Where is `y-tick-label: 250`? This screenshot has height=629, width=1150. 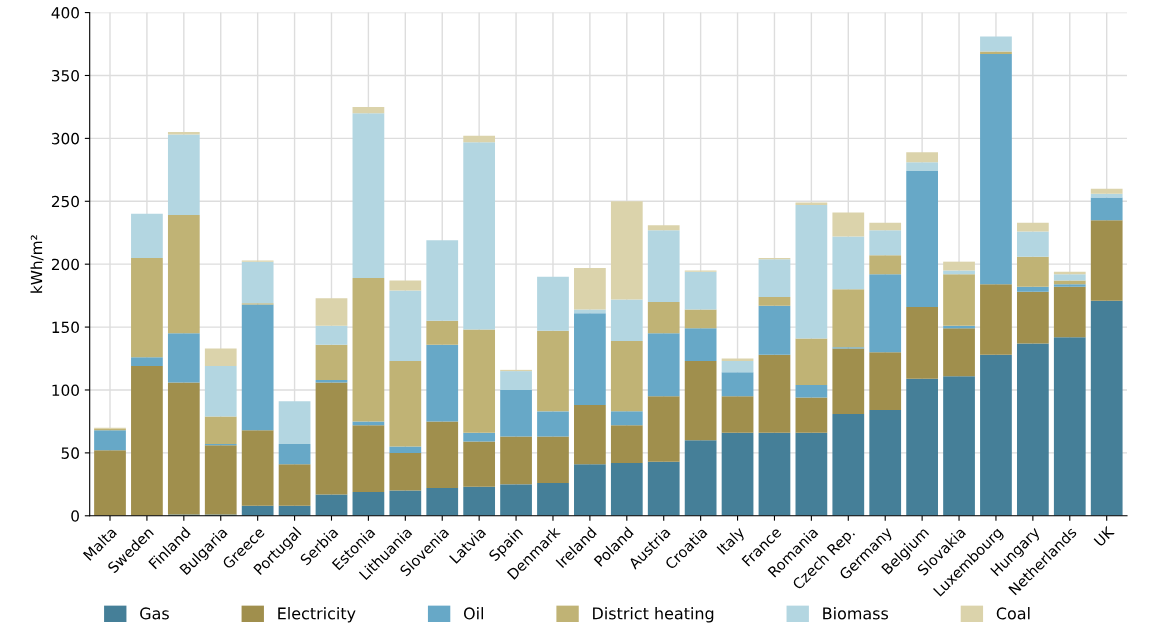
y-tick-label: 250 is located at coordinates (65, 201).